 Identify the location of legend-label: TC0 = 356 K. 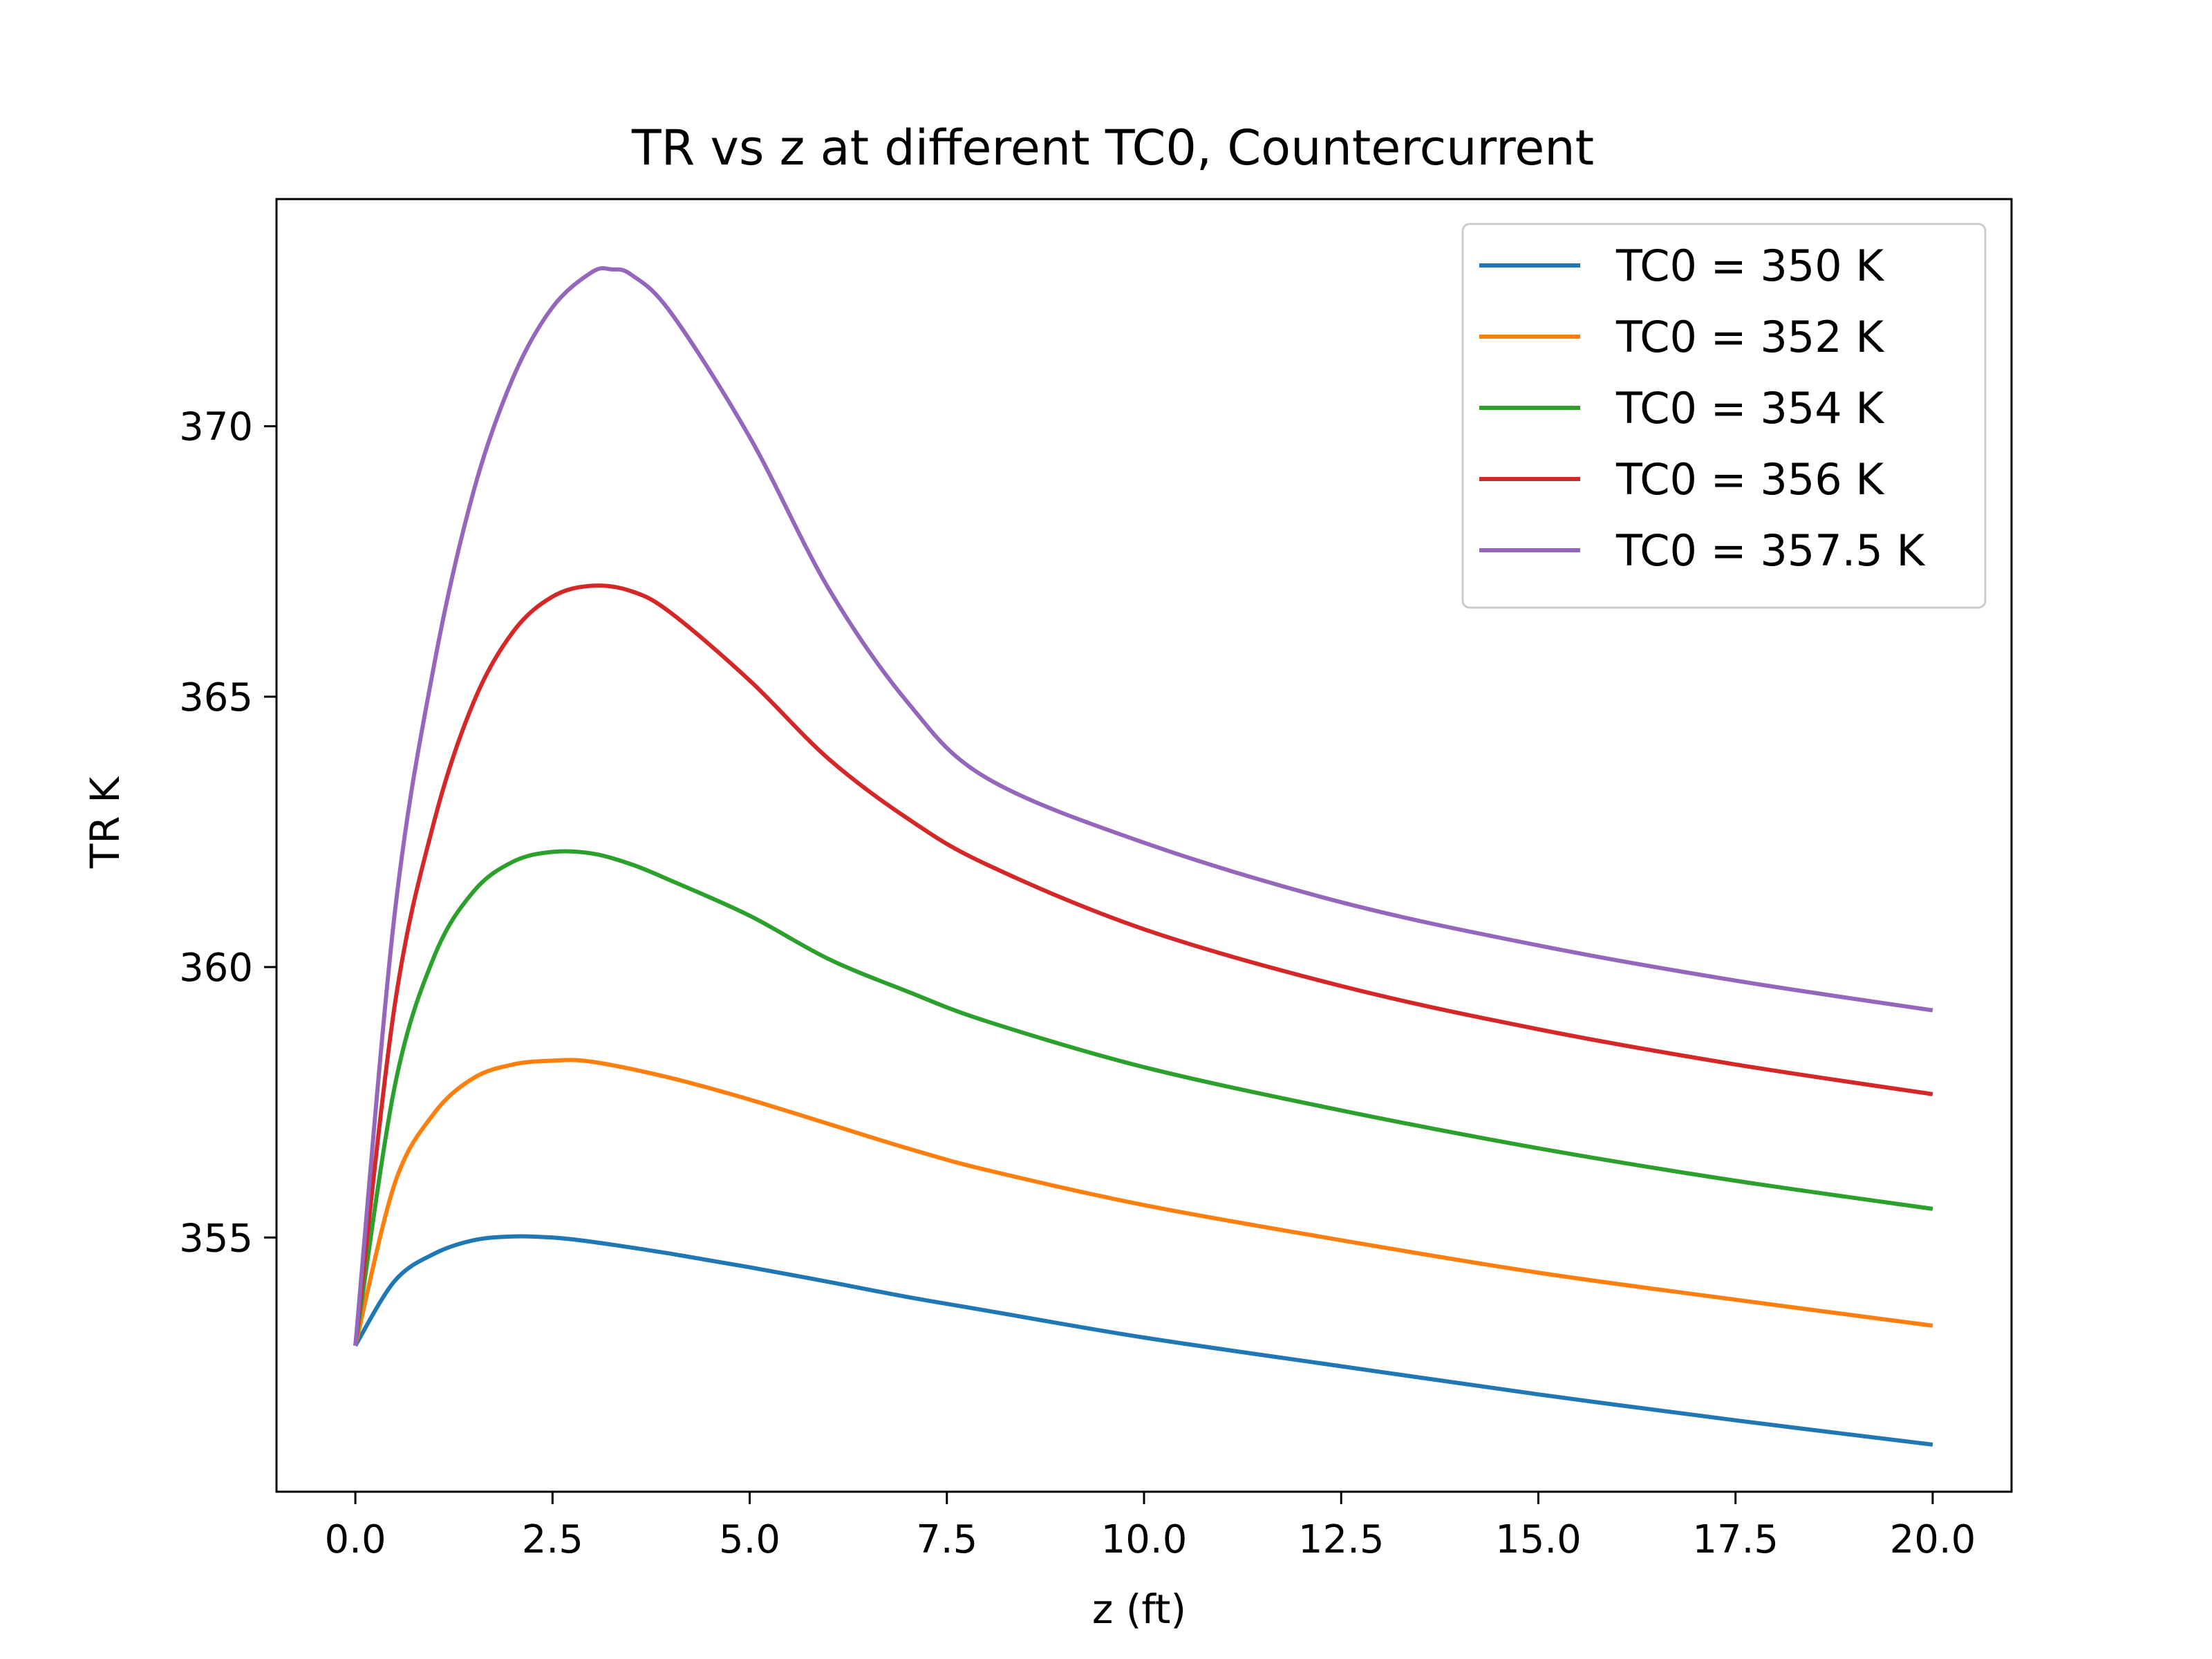
(1750, 480).